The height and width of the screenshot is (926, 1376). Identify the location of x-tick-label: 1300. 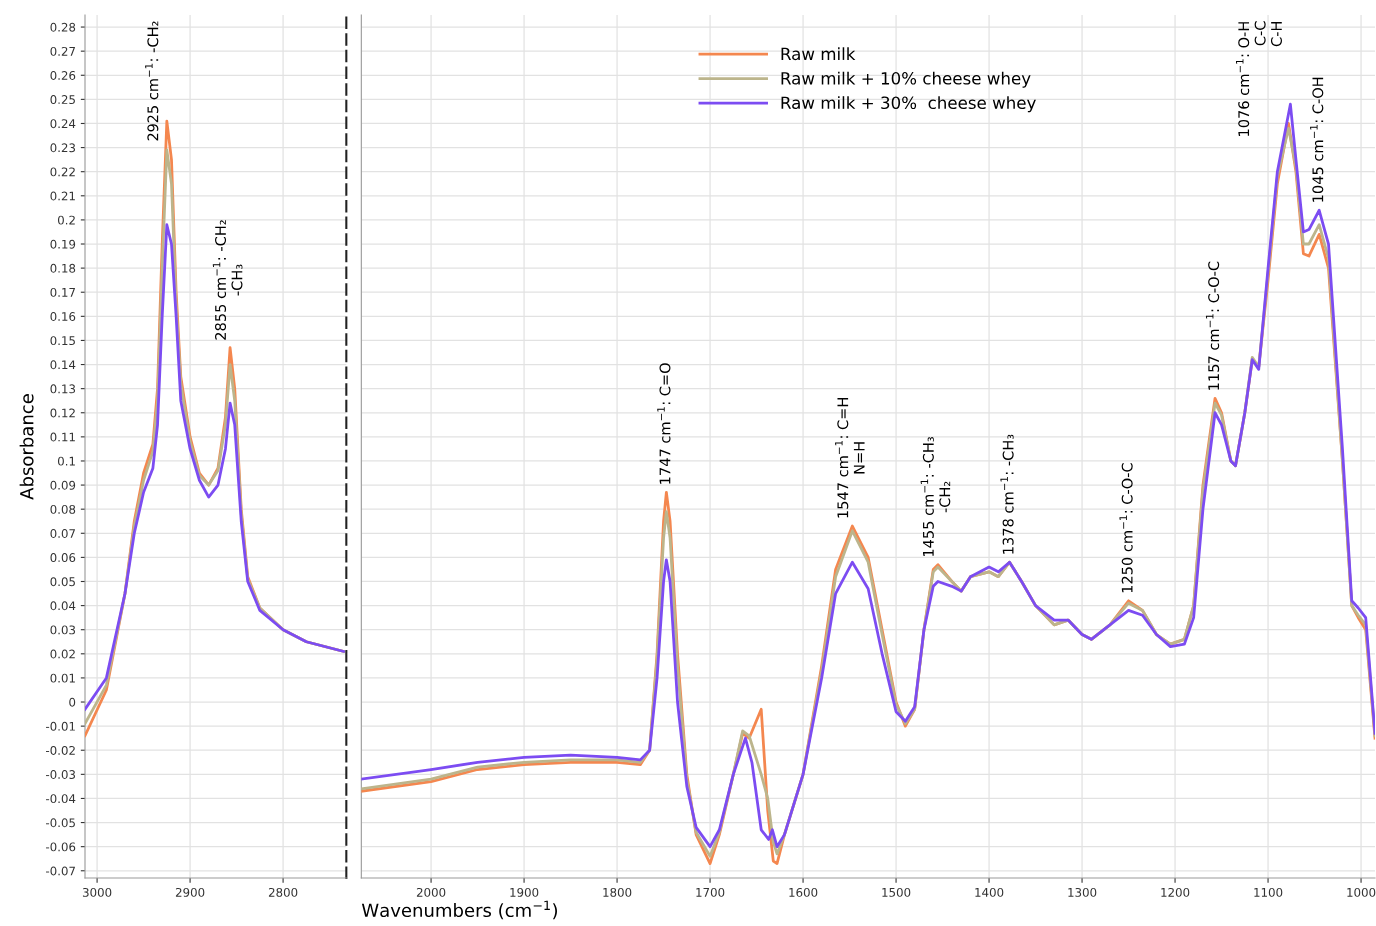
(1082, 892).